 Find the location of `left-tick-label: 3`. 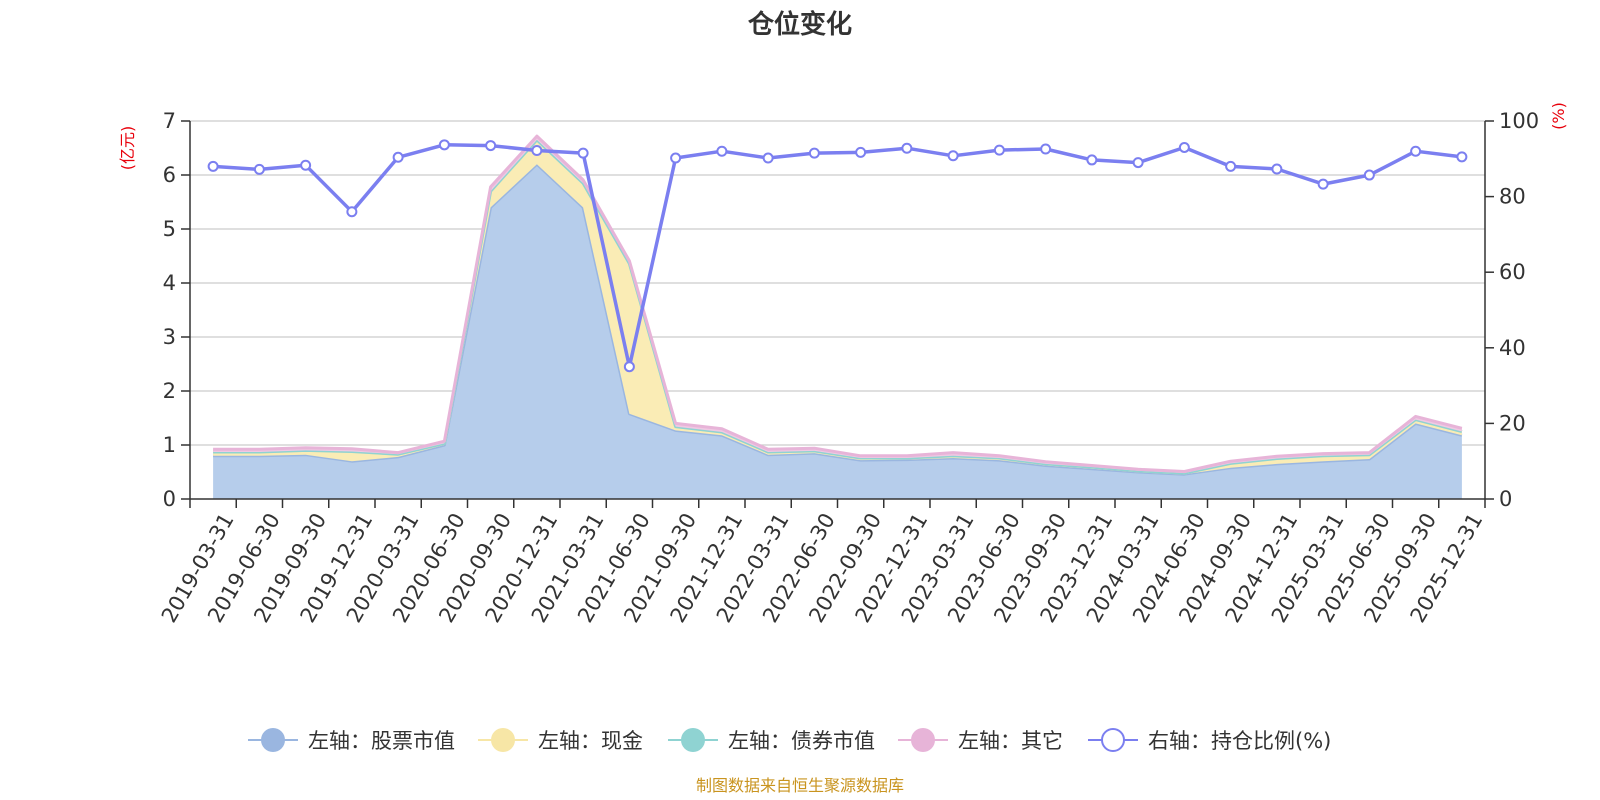

left-tick-label: 3 is located at coordinates (169, 337).